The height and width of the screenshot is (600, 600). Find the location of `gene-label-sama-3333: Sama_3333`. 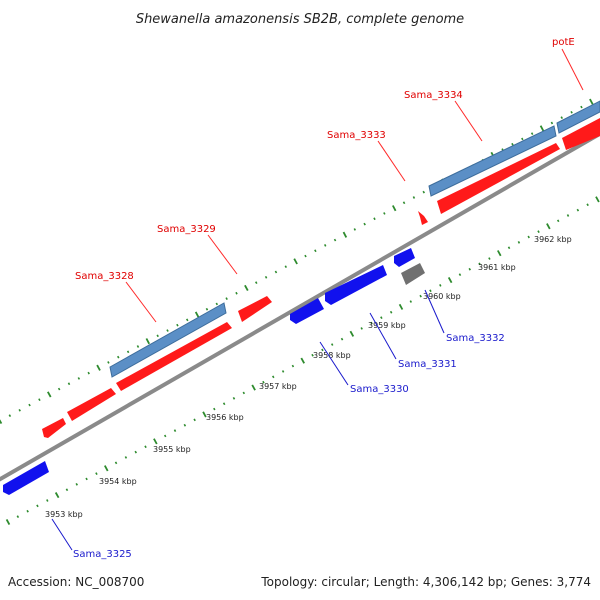

gene-label-sama-3333: Sama_3333 is located at coordinates (356, 135).